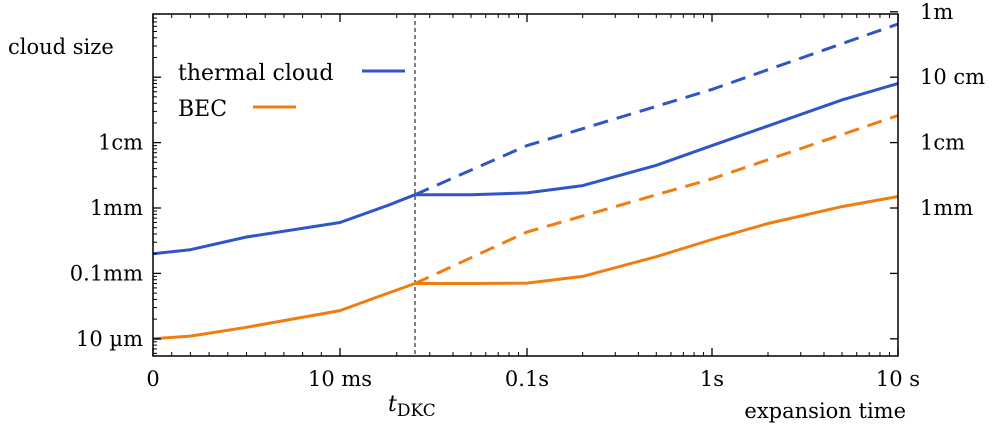  I want to click on y-right-tick-label: 1mm, so click(946, 208).